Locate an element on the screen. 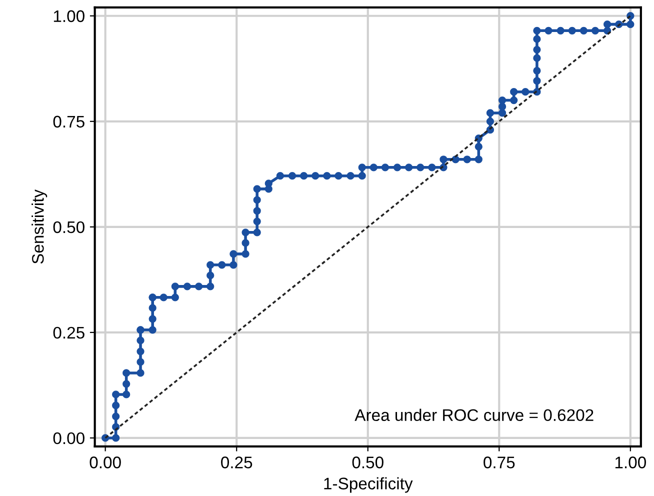 Image resolution: width=654 pixels, height=496 pixels. x-tick-label: 0.25 is located at coordinates (236, 462).